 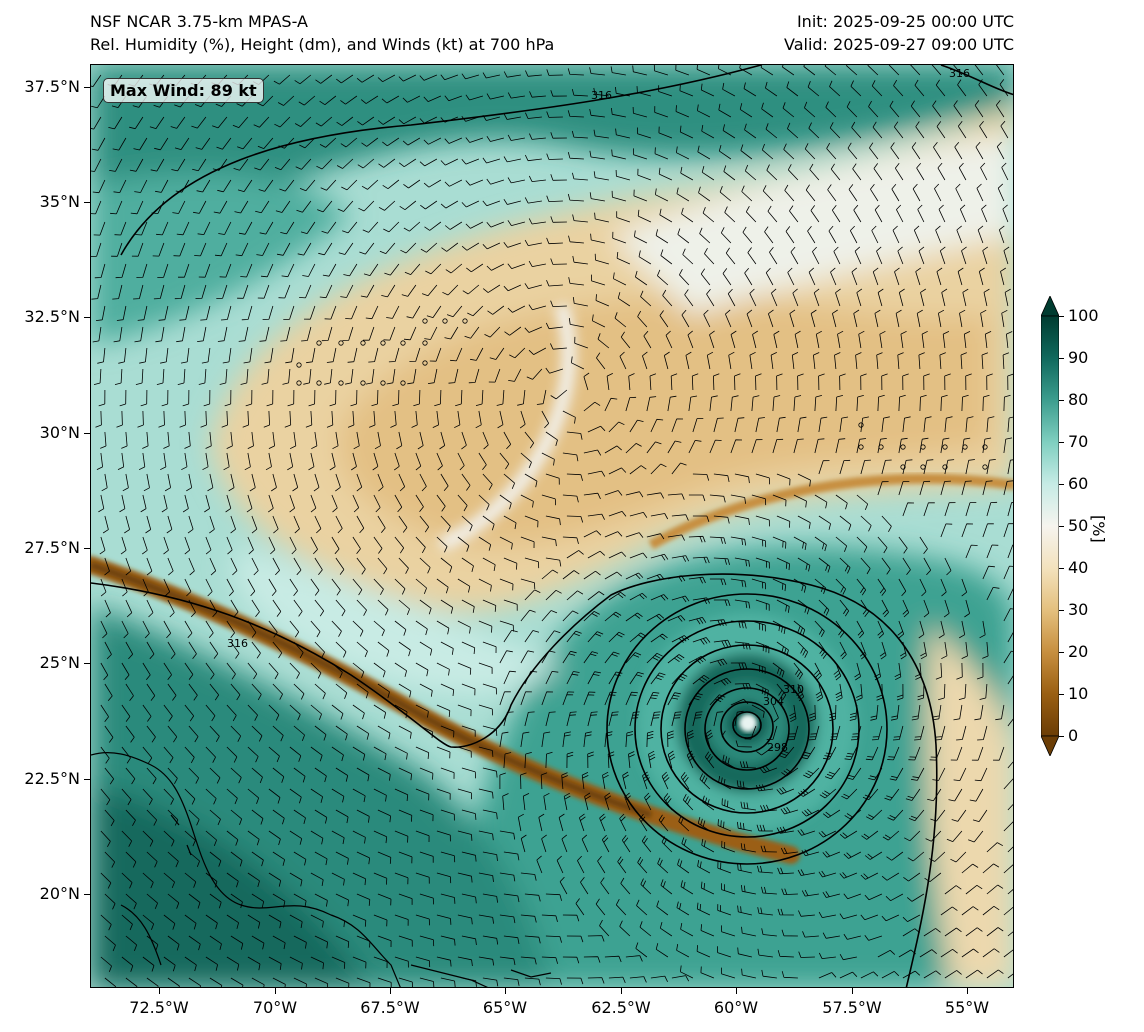 What do you see at coordinates (1078, 567) in the screenshot?
I see `colorbar-tick-label: 40` at bounding box center [1078, 567].